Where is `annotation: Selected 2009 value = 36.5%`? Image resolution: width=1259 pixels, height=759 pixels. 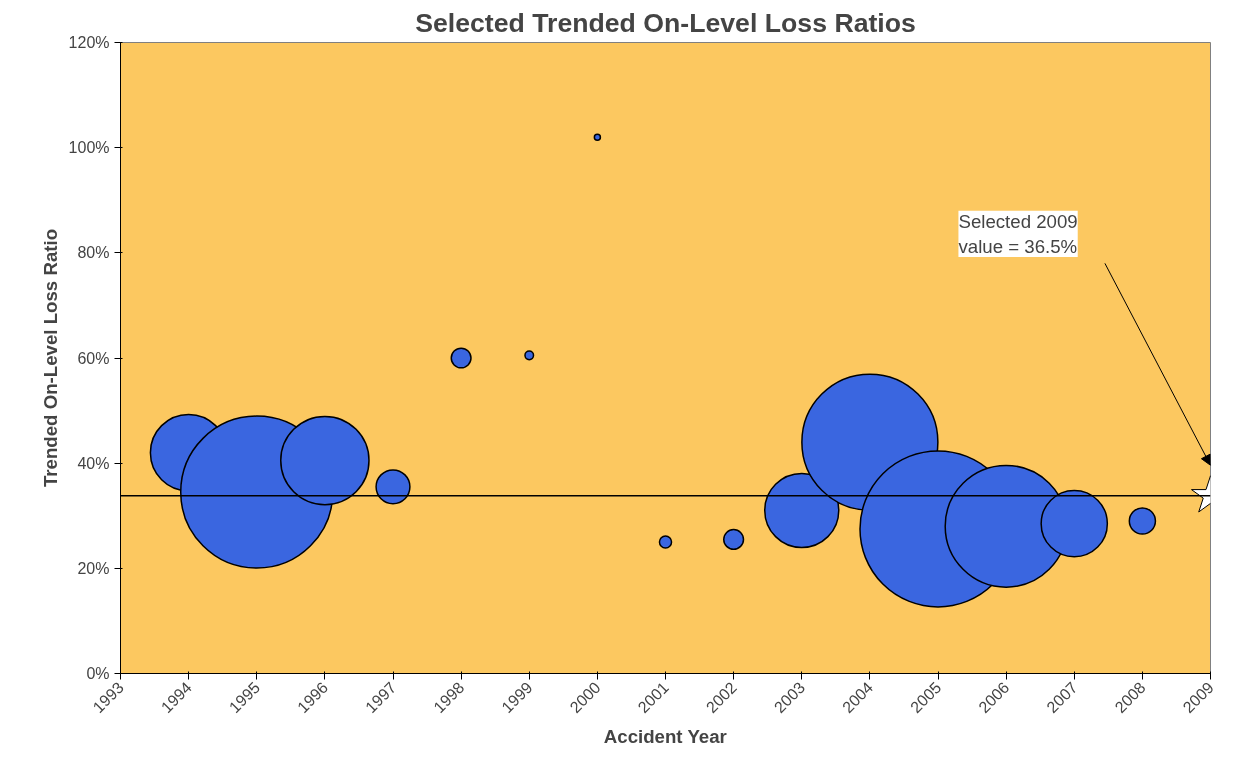
annotation: Selected 2009 value = 36.5% is located at coordinates (1018, 234).